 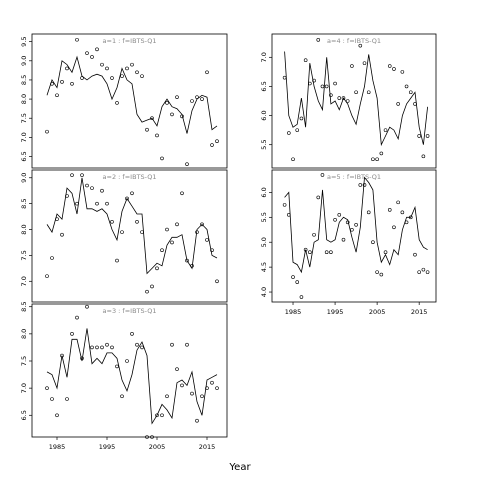 I want to click on panel-2: a=2 : f=IBTS-Q1 7.0 7.5 8.0 8.5 9.0, so click(x=124, y=236).